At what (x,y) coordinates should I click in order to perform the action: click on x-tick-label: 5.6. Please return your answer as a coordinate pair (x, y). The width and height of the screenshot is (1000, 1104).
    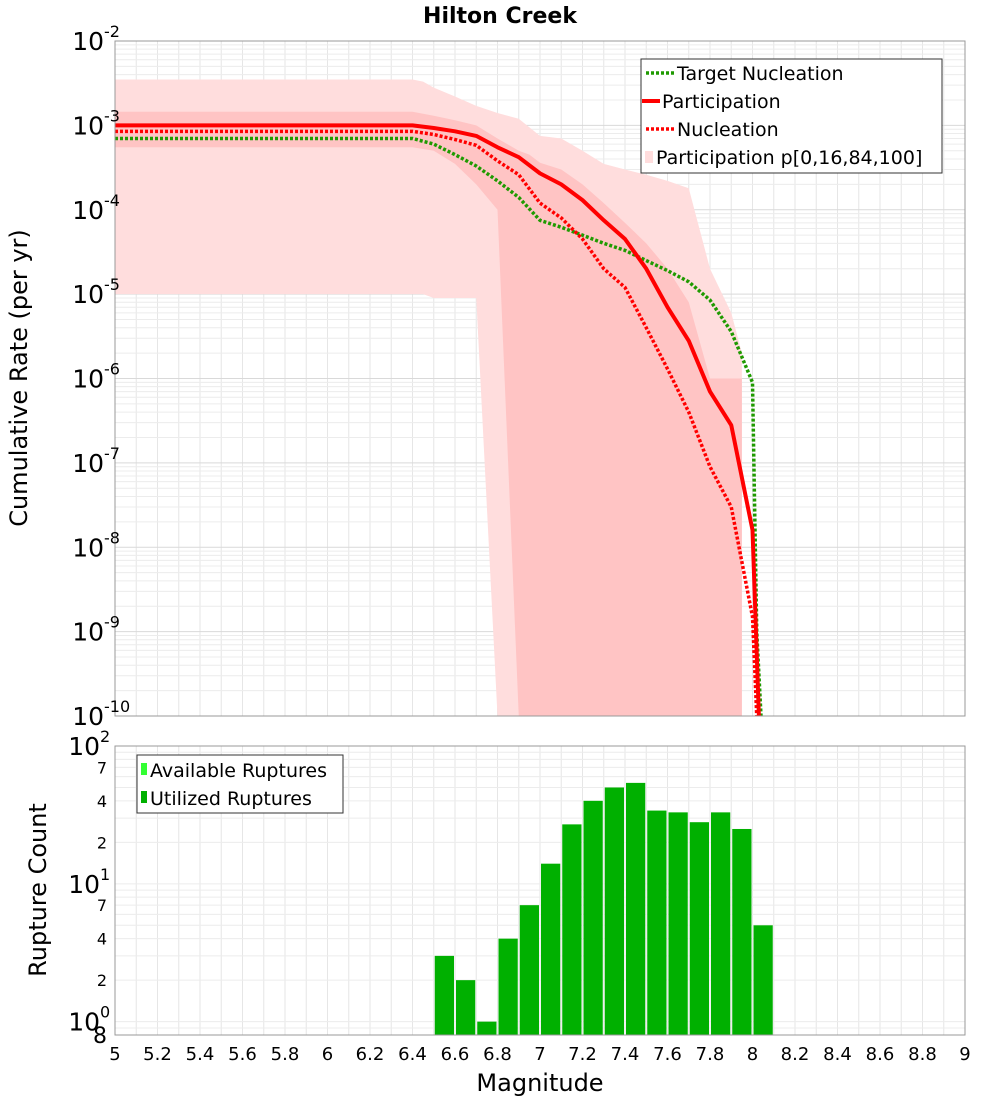
    Looking at the image, I should click on (242, 1054).